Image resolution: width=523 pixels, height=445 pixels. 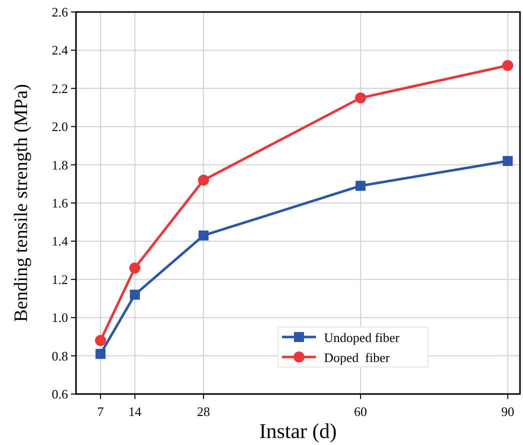 I want to click on legend-label: Undoped fiber, so click(x=362, y=337).